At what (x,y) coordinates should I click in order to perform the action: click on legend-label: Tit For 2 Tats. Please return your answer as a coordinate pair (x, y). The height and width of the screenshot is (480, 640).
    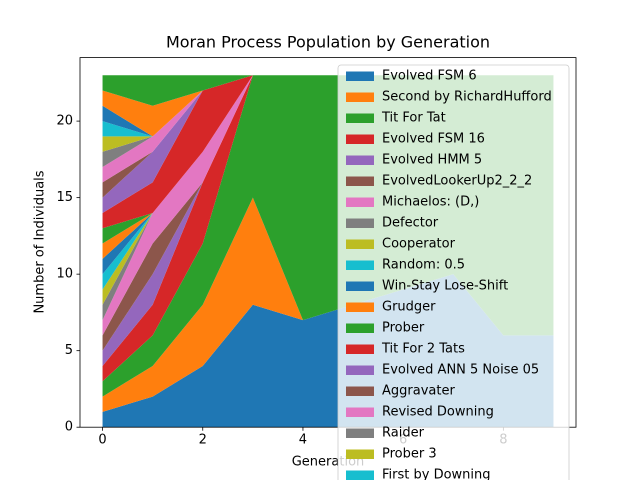
    Looking at the image, I should click on (423, 349).